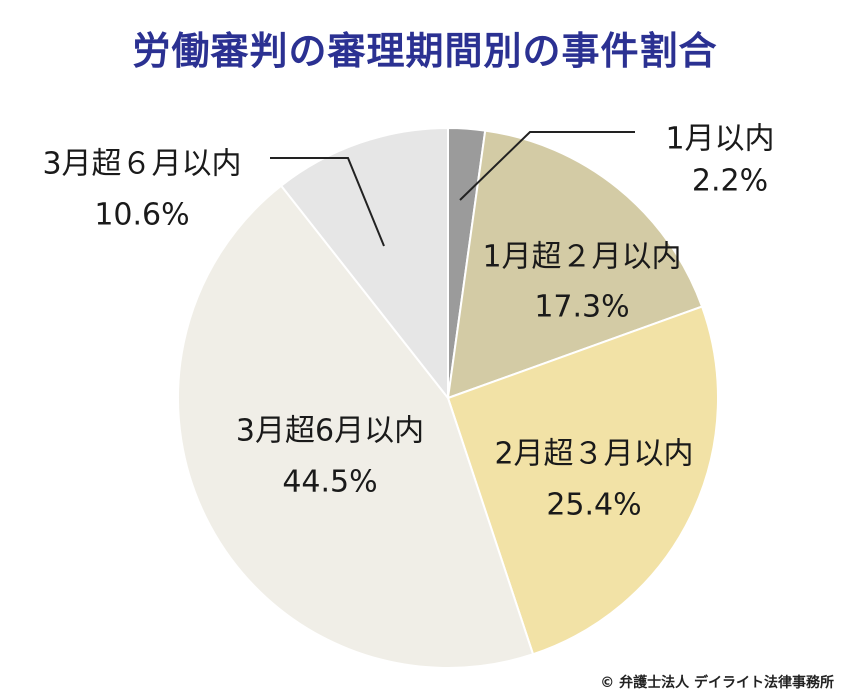 The width and height of the screenshot is (850, 700). Describe the element at coordinates (141, 164) in the screenshot. I see `slice-category-label-5: 3月超６月以内` at that location.